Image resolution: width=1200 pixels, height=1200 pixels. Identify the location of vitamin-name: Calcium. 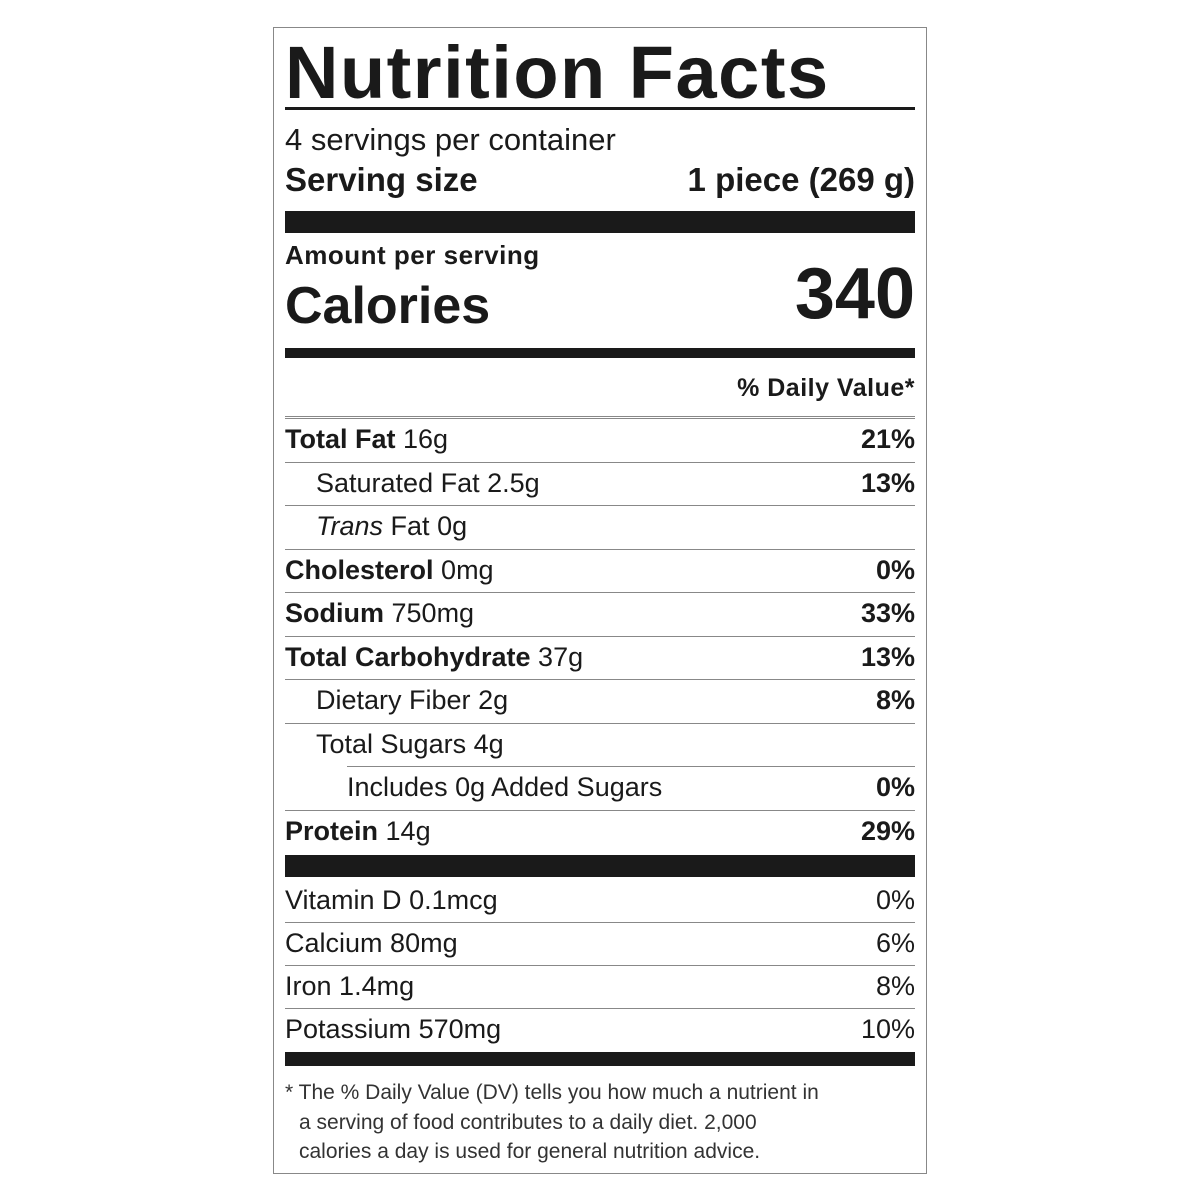
(334, 943).